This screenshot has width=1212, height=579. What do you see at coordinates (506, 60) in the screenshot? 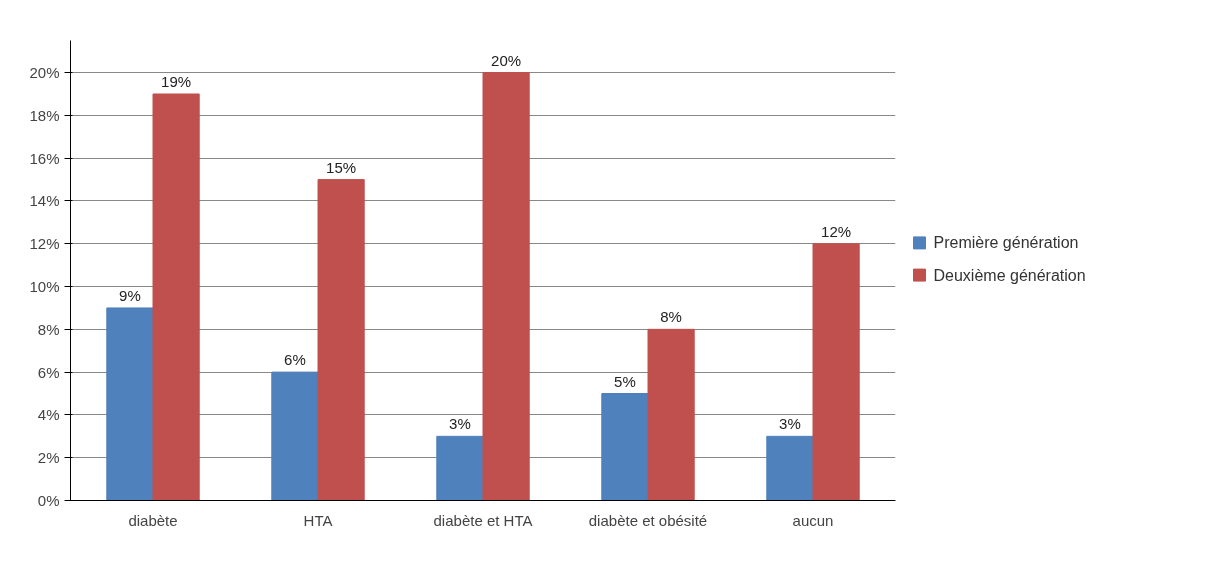
I see `data-label: 20%` at bounding box center [506, 60].